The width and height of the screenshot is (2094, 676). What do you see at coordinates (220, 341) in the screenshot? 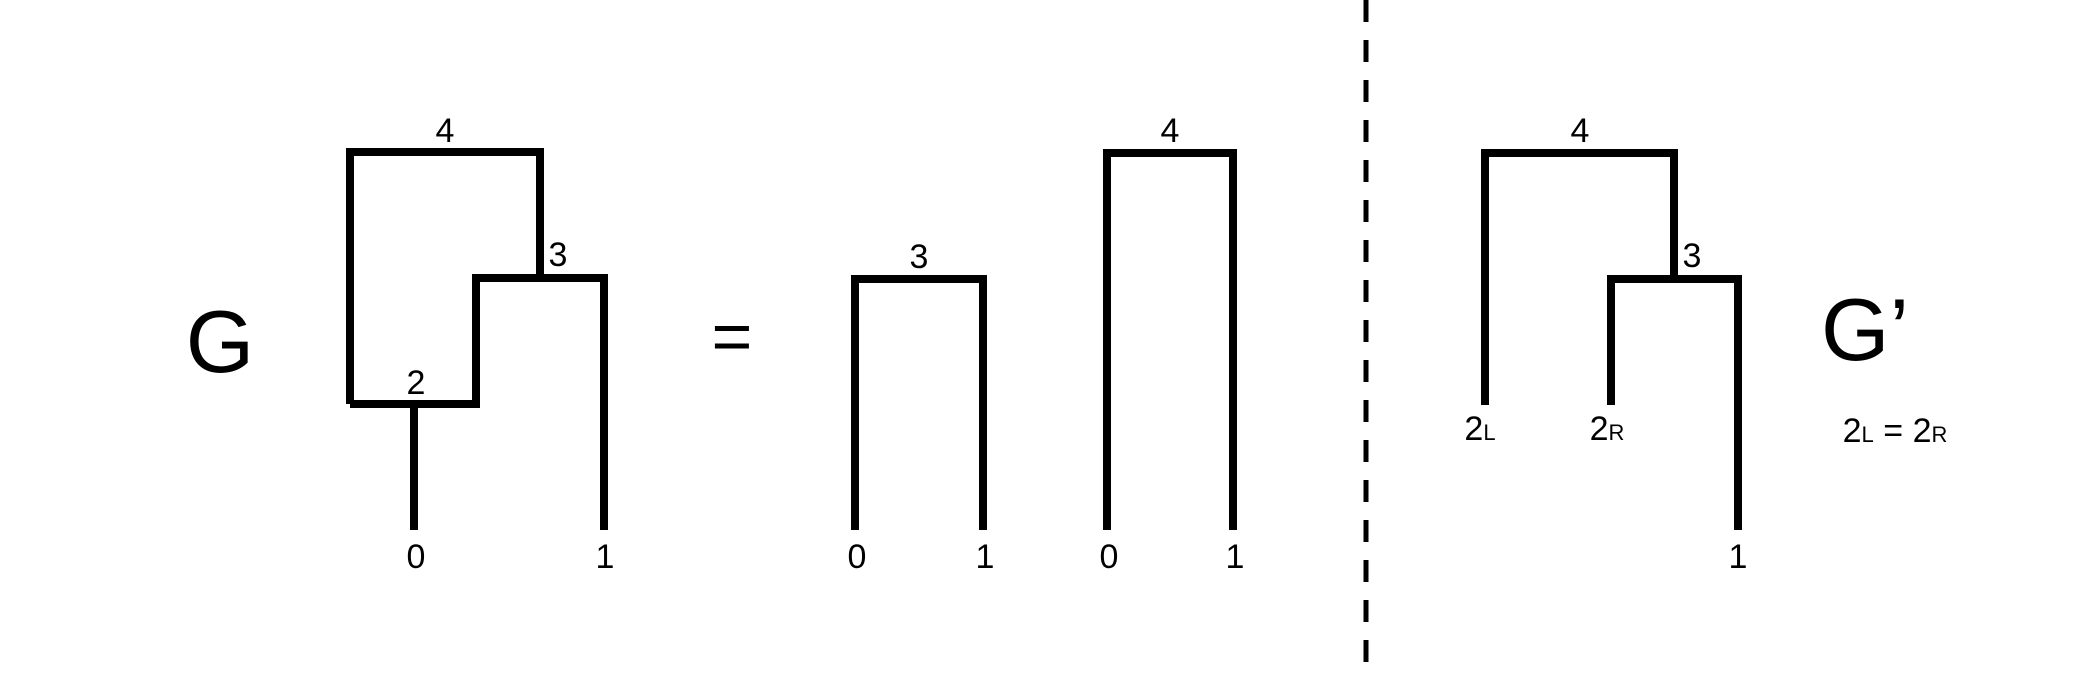
I see `graph-g-label: G` at bounding box center [220, 341].